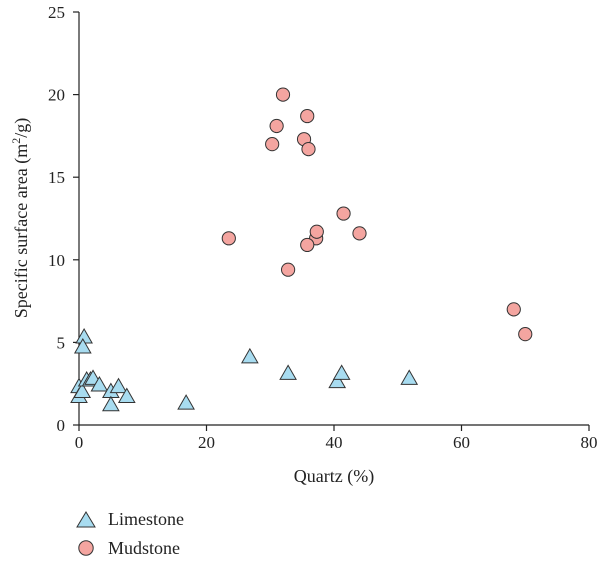 The image size is (600, 563). I want to click on y-axis-title: Specific surface area (m2/g), so click(20, 218).